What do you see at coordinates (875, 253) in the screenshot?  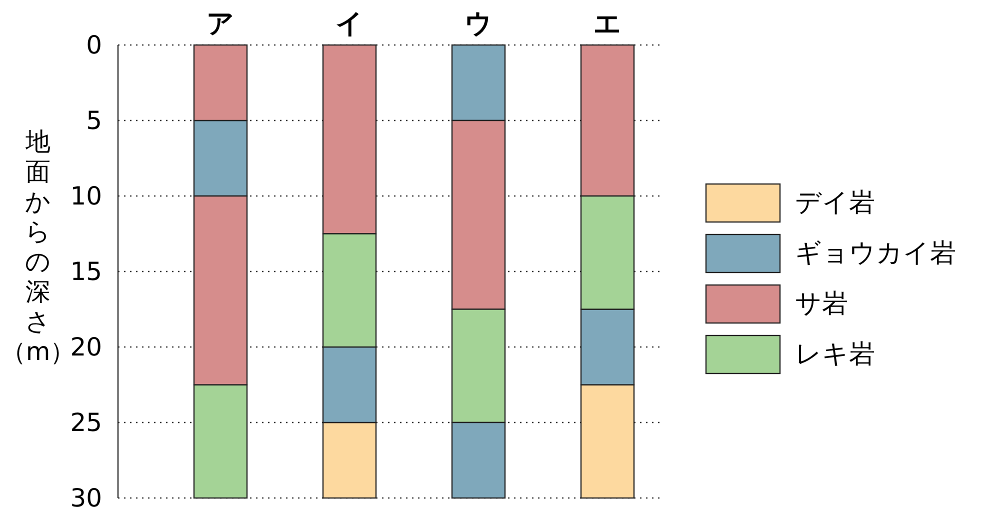 I see `legend-label: ギョウカイ岩` at bounding box center [875, 253].